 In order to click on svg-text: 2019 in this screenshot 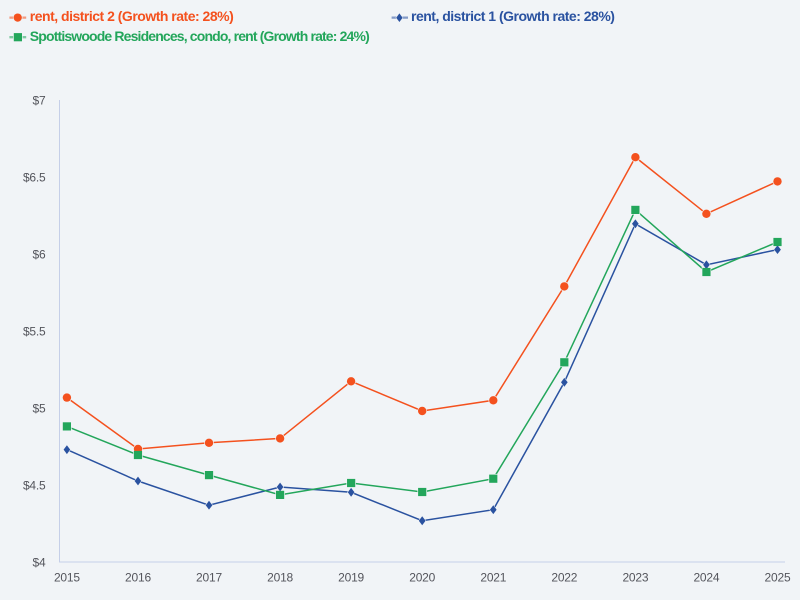, I will do `click(351, 578)`.